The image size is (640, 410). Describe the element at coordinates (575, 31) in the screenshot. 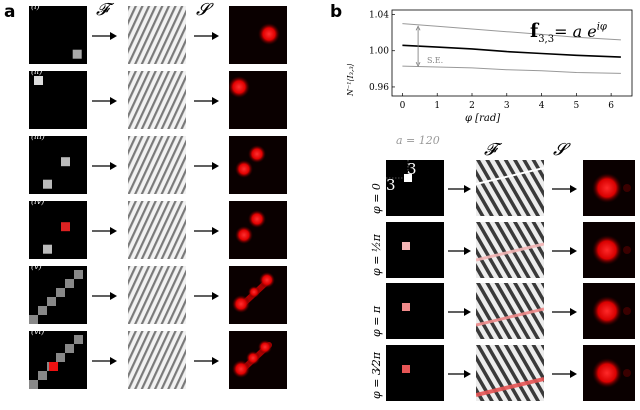

I see `formula-rhs: = a e` at that location.